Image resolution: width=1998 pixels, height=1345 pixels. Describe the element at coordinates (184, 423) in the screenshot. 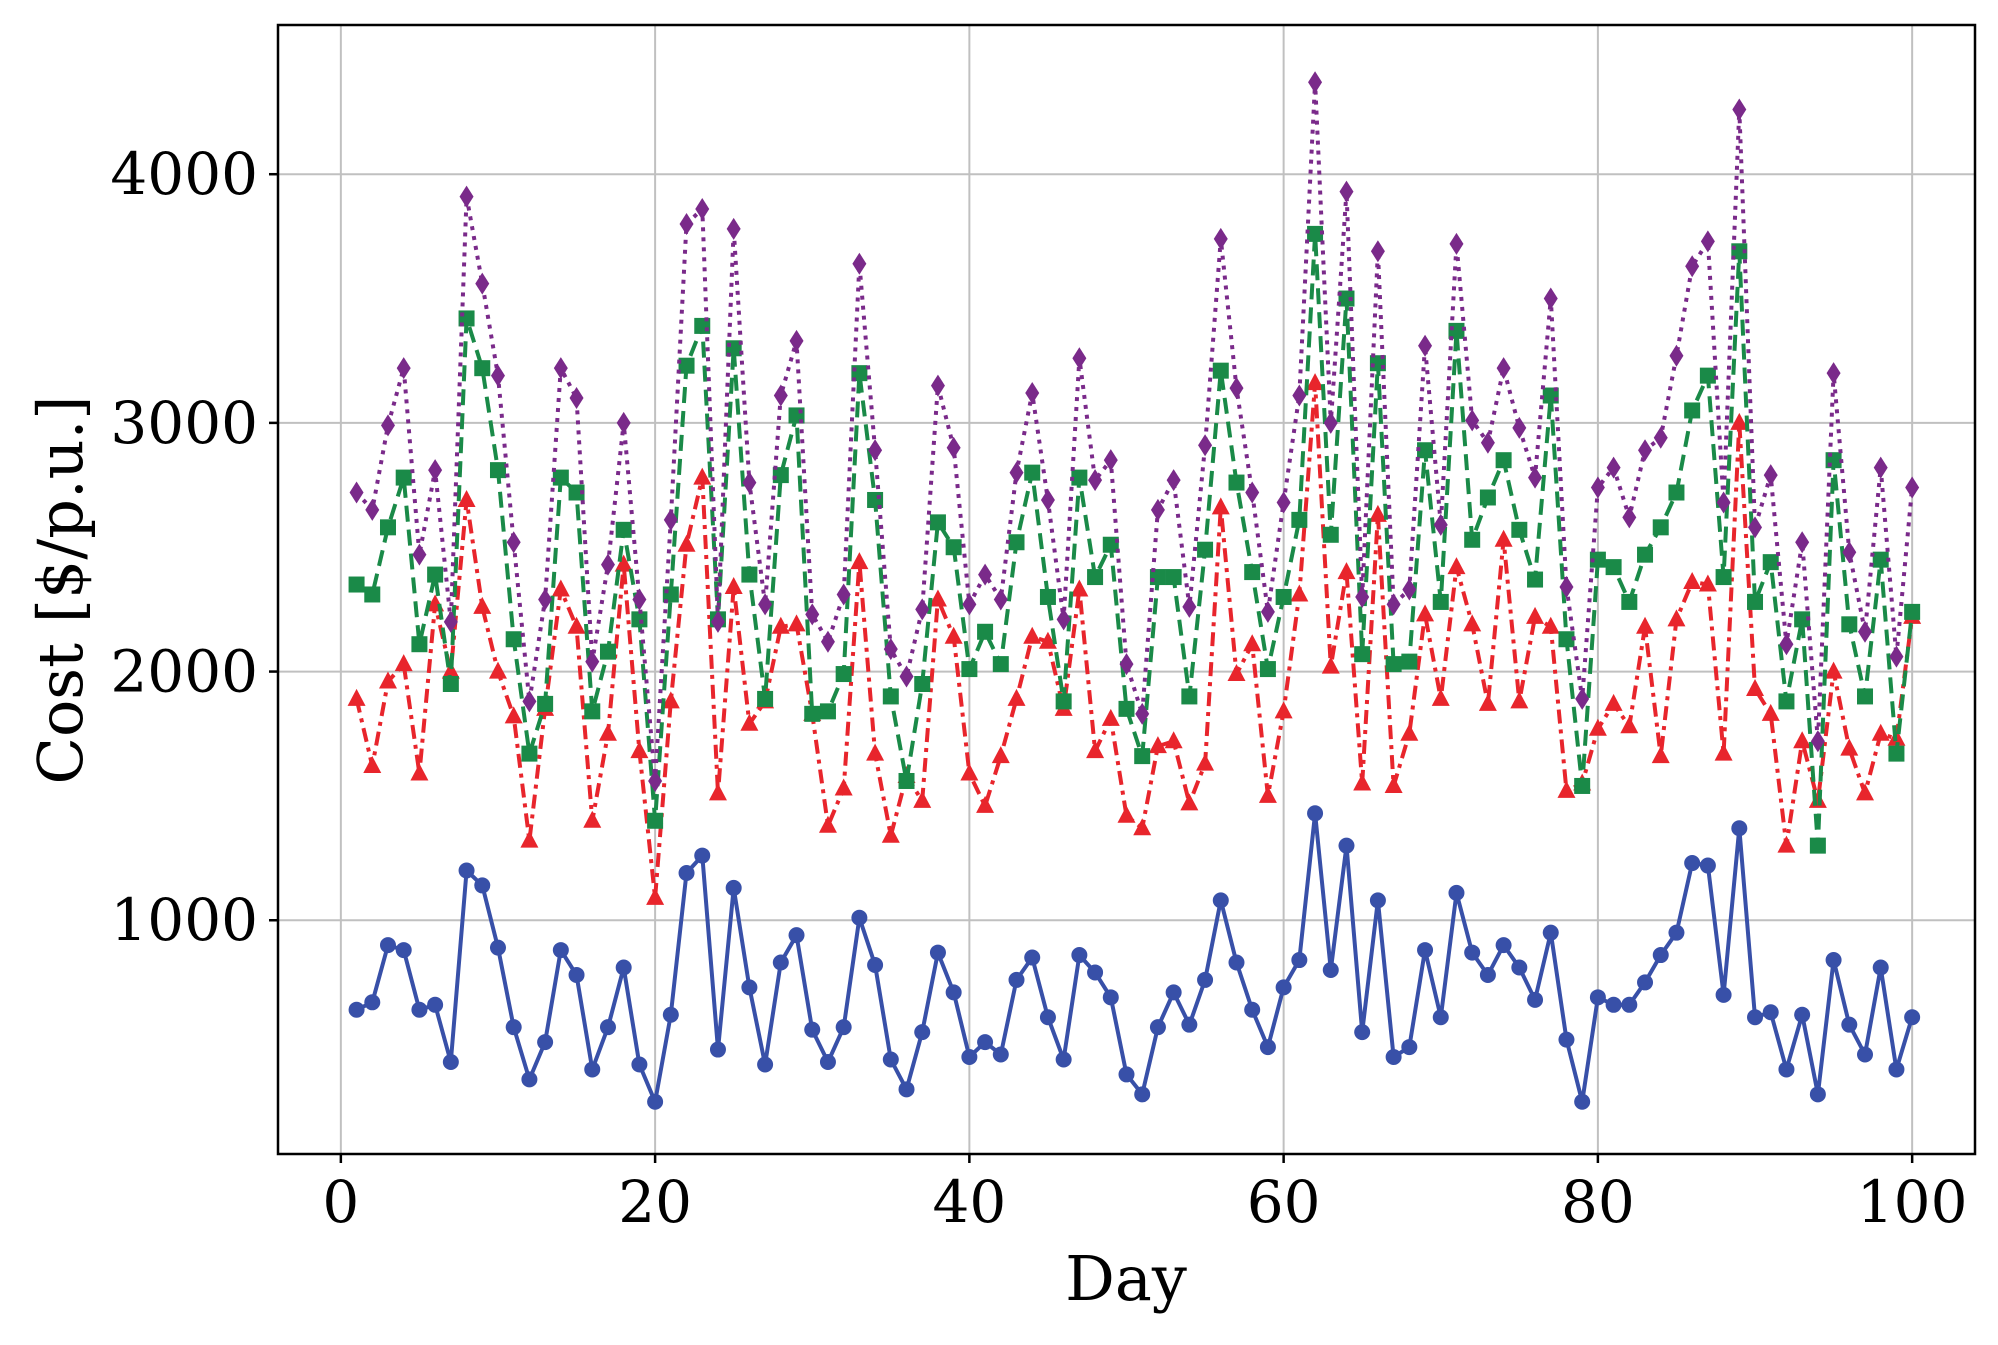

I see `y-tick-label: 3000` at that location.